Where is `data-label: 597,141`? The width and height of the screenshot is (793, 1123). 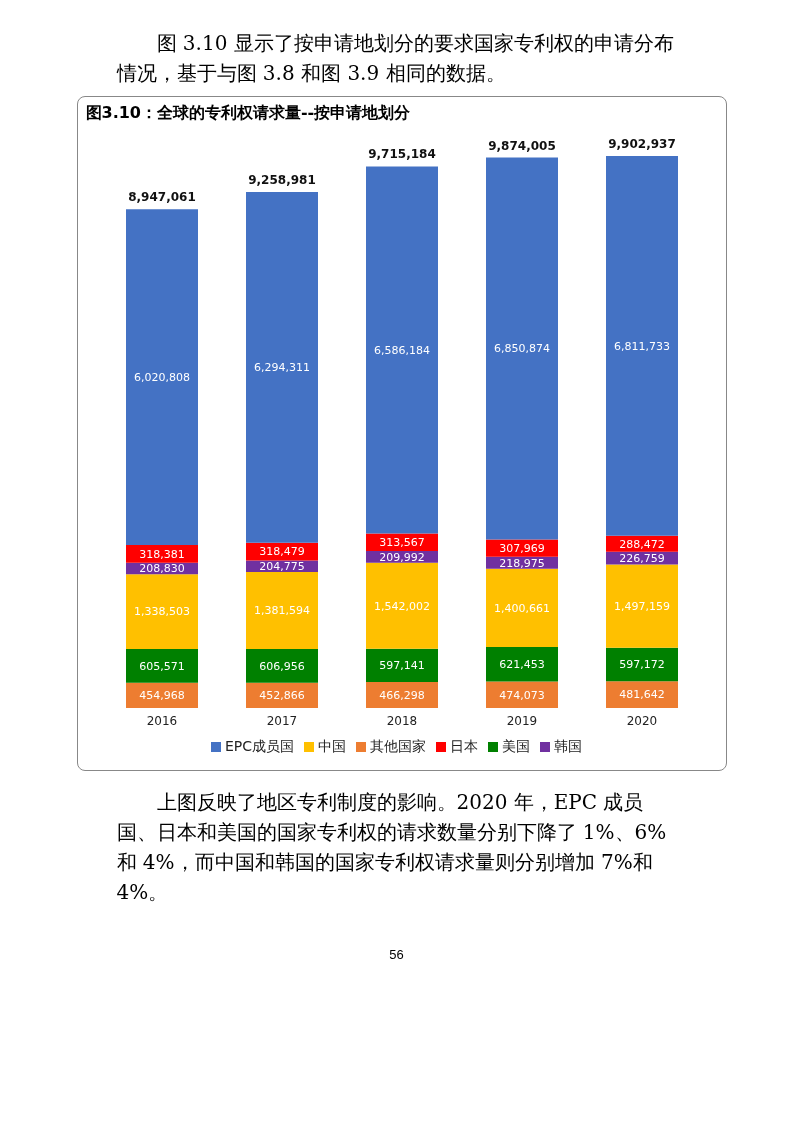
data-label: 597,141 is located at coordinates (401, 666).